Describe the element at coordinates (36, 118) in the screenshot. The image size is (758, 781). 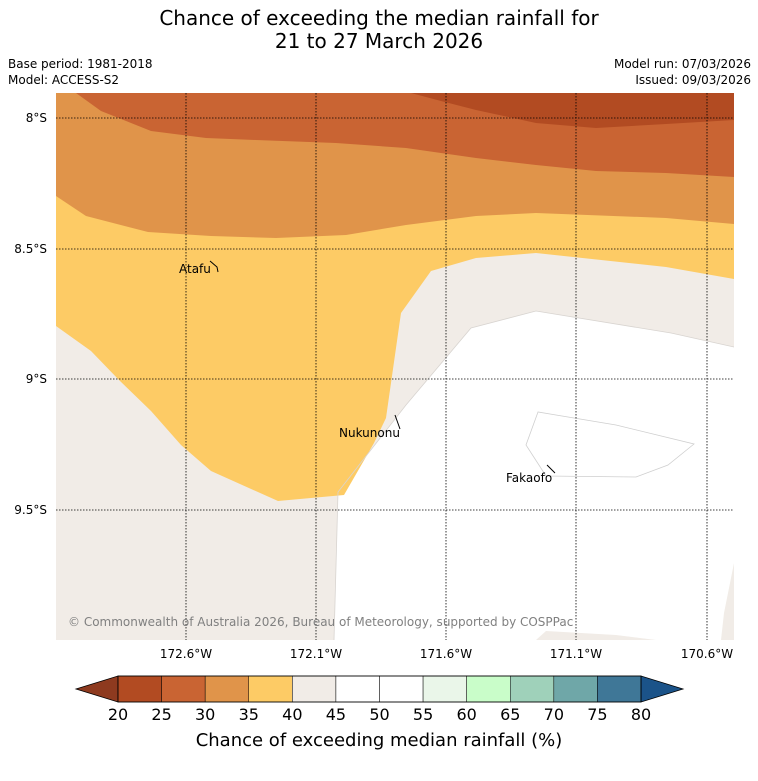
I see `lat-label-8s: 8°S` at that location.